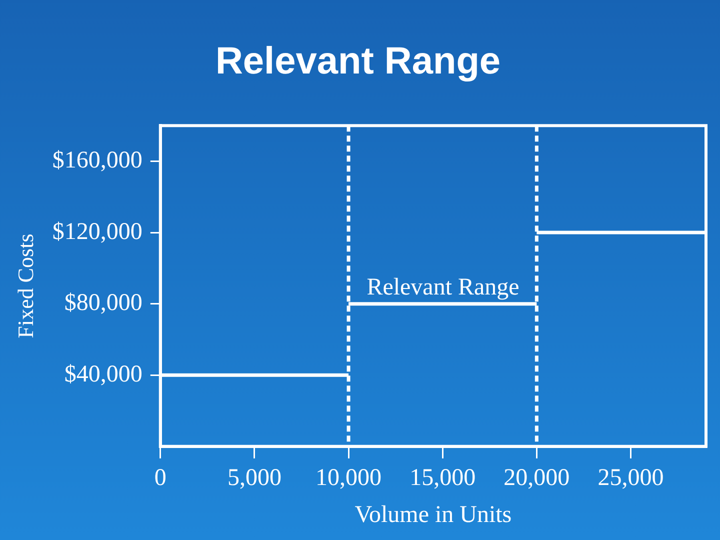 Image resolution: width=720 pixels, height=540 pixels. Describe the element at coordinates (160, 478) in the screenshot. I see `x-tick-label: 0` at that location.